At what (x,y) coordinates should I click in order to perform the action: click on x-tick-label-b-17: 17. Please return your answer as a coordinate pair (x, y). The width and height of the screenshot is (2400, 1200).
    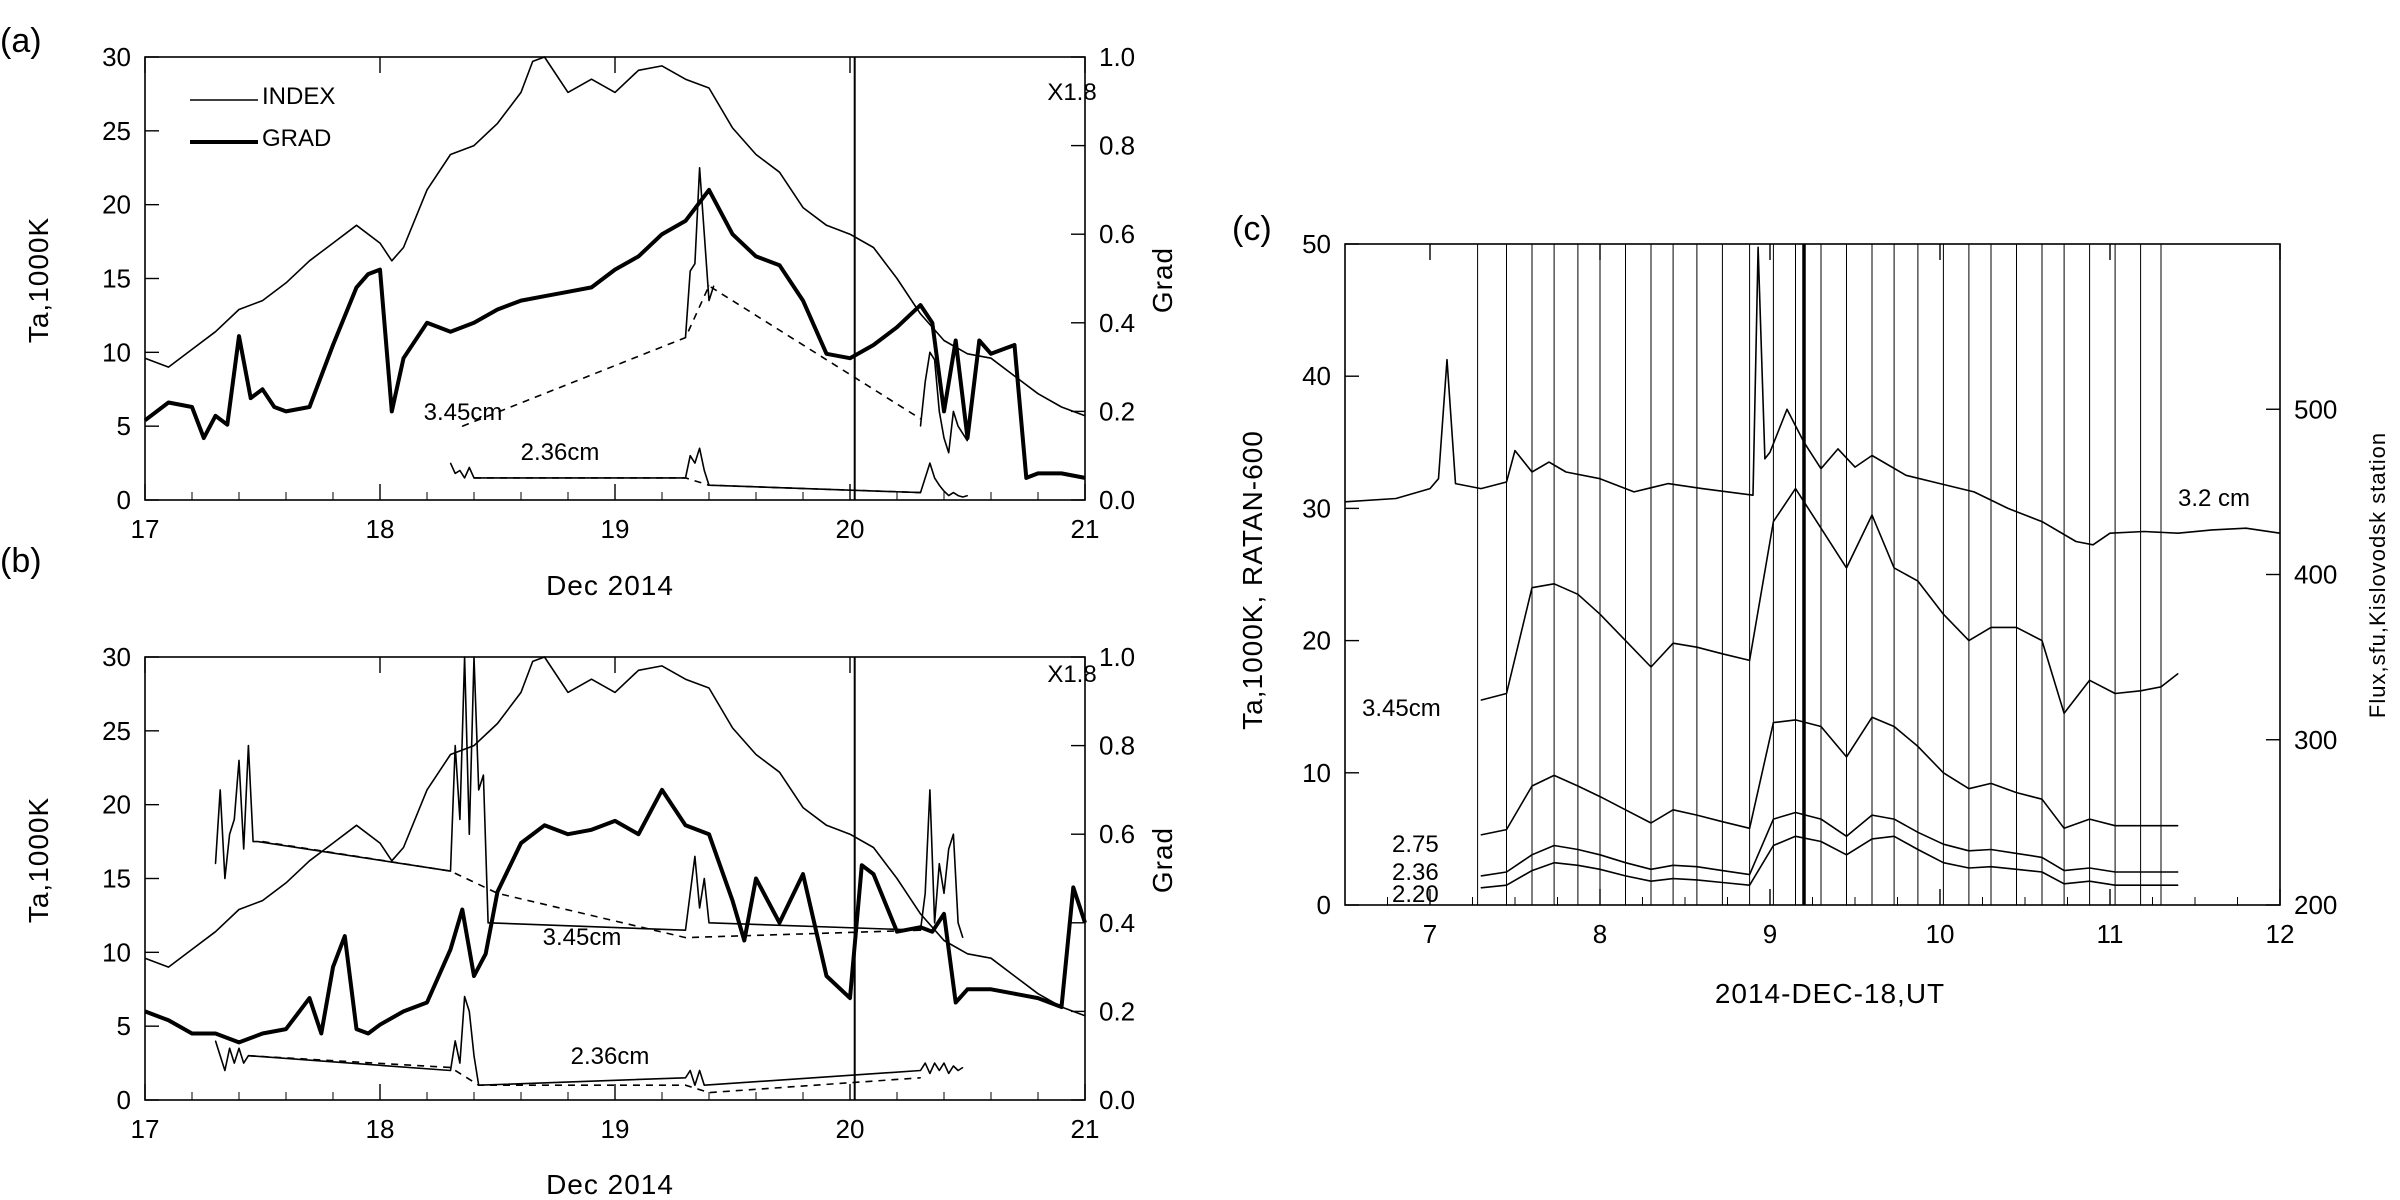
    Looking at the image, I should click on (145, 1129).